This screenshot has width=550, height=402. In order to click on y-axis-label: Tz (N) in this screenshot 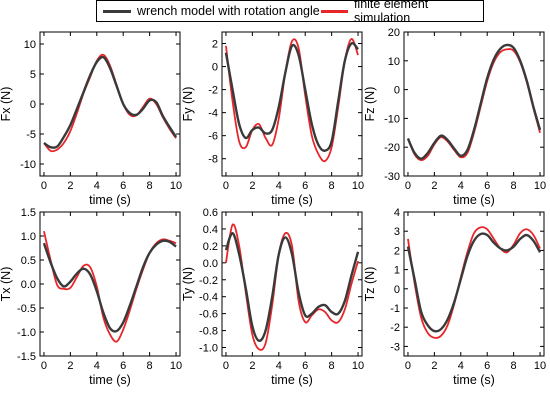, I will do `click(370, 284)`.